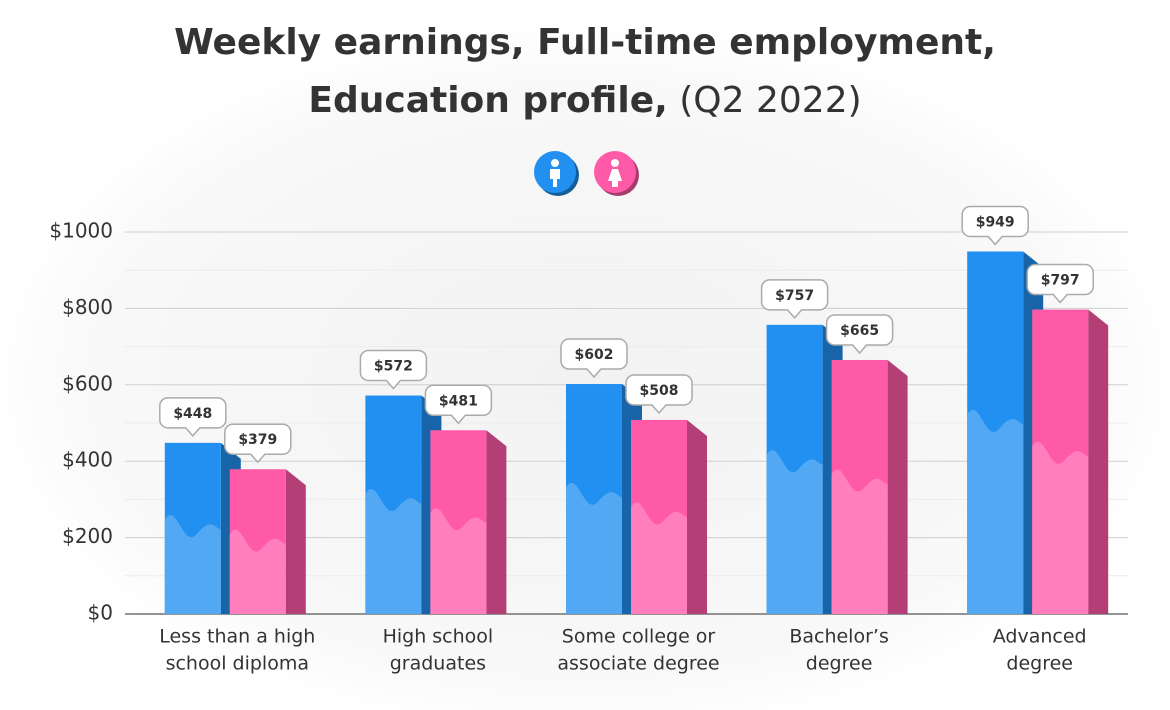  I want to click on x-tick-label: associate degree, so click(638, 664).